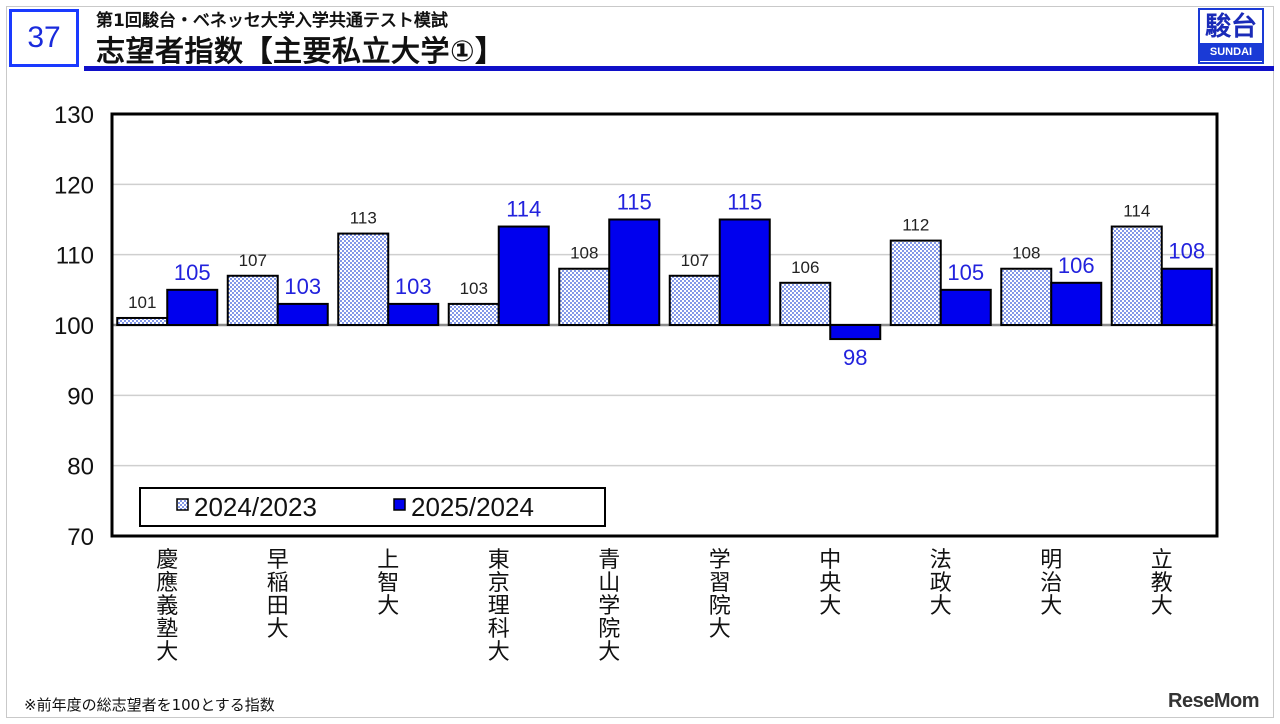 Image resolution: width=1280 pixels, height=724 pixels. What do you see at coordinates (1051, 583) in the screenshot?
I see `category-label: 明治大` at bounding box center [1051, 583].